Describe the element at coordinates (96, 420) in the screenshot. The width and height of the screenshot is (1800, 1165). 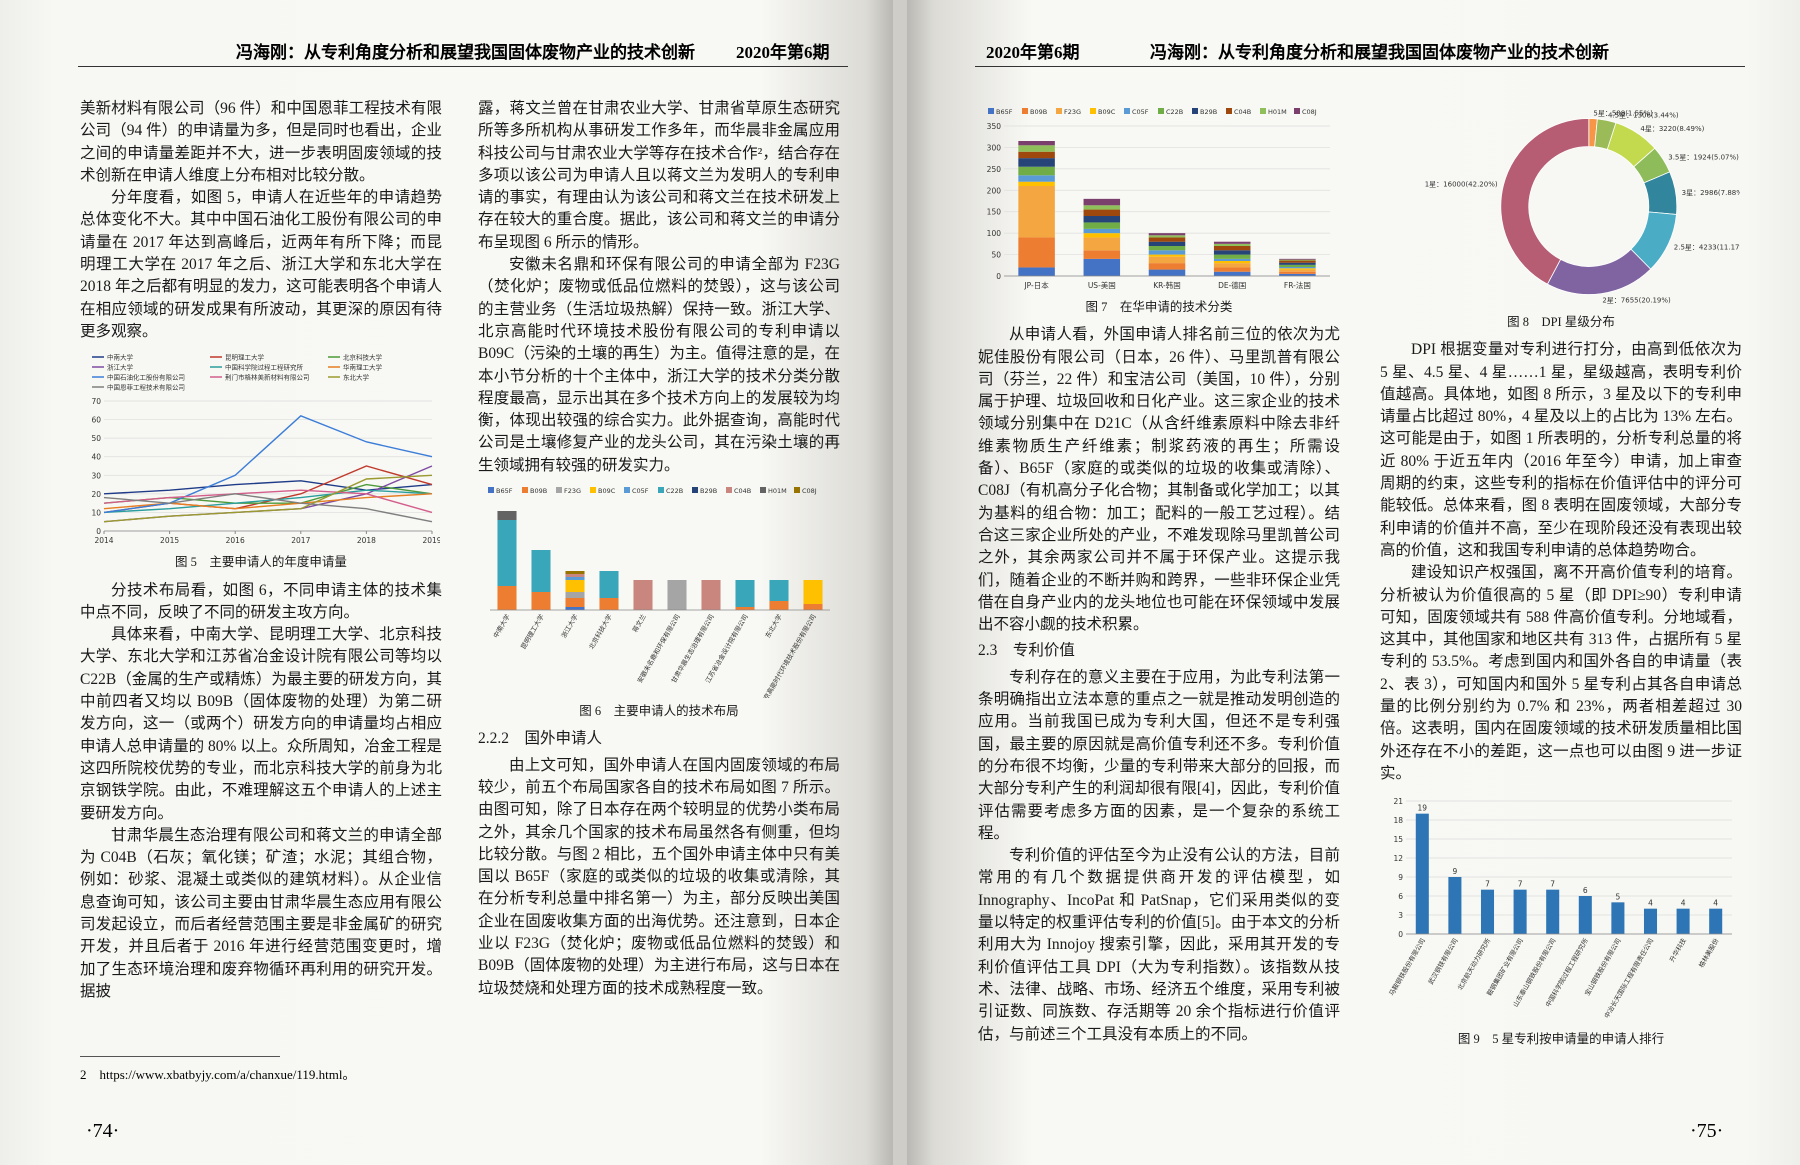
I see `y-tick-label: 60` at that location.